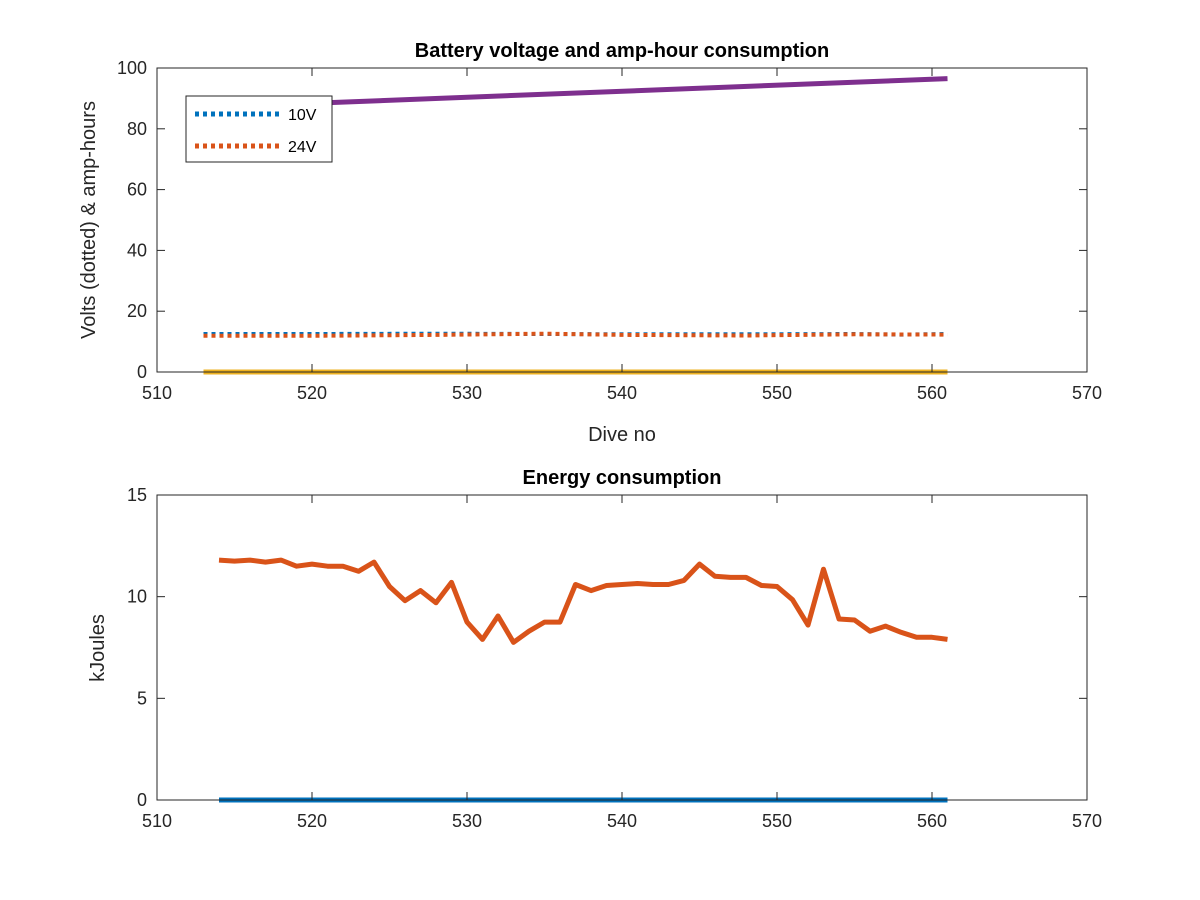 Image resolution: width=1200 pixels, height=900 pixels. Describe the element at coordinates (137, 311) in the screenshot. I see `y-tick-label: 20` at that location.